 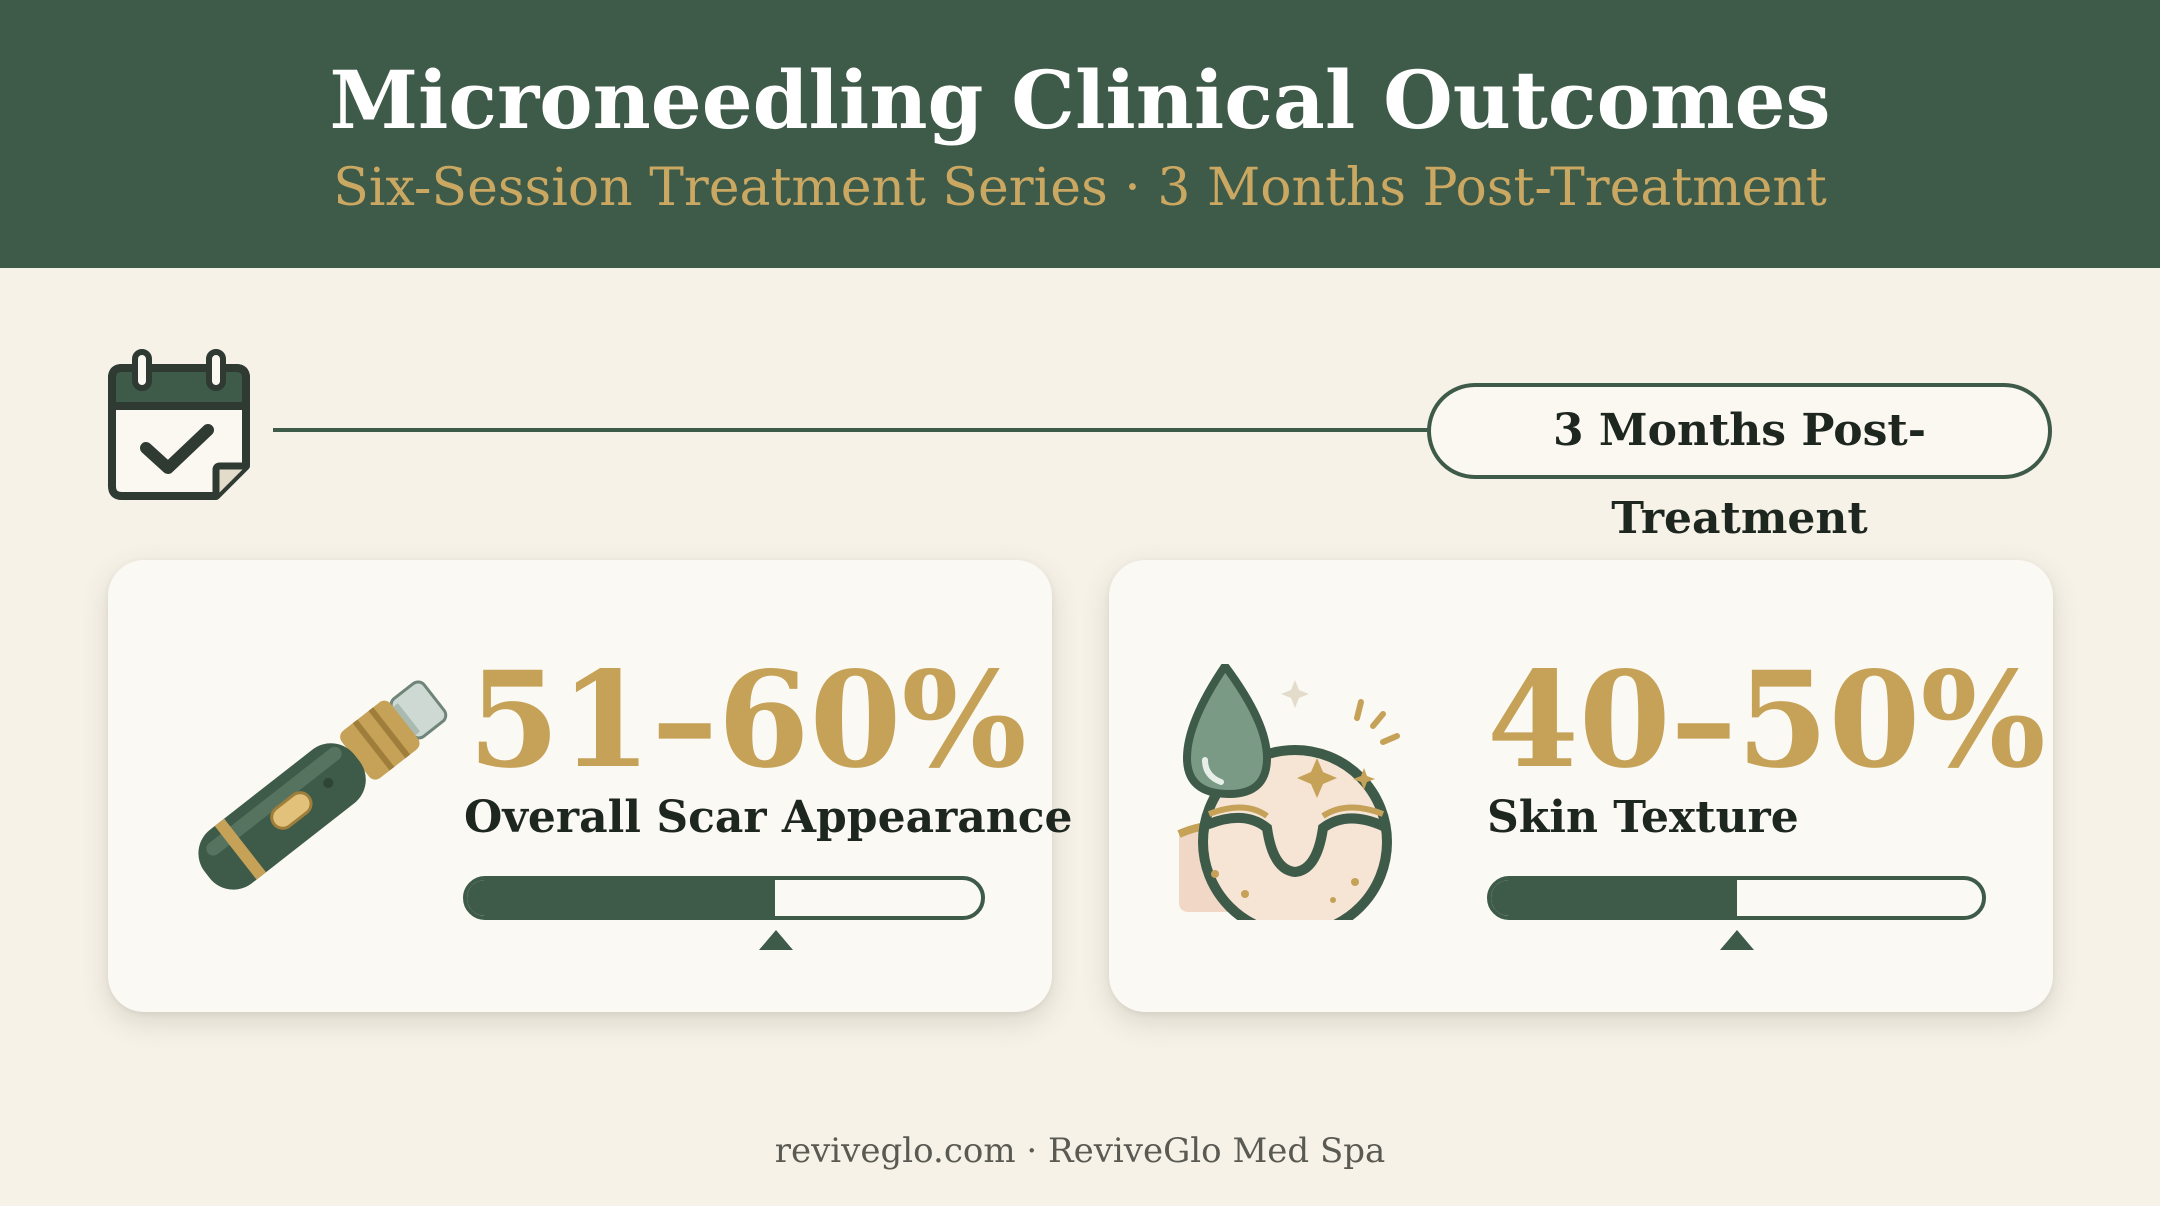 I want to click on timeline-line, so click(x=852, y=430).